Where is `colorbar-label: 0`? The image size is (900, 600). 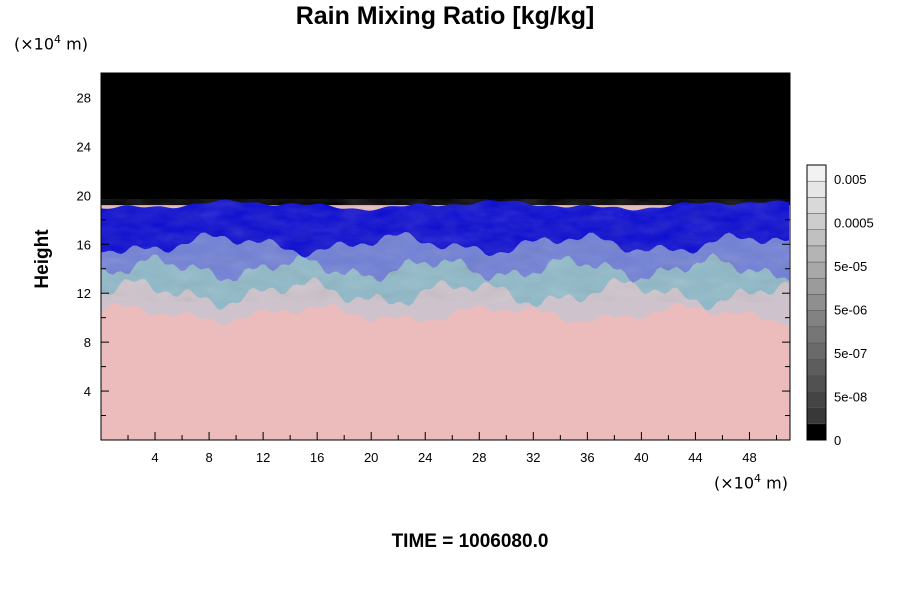
colorbar-label: 0 is located at coordinates (837, 440).